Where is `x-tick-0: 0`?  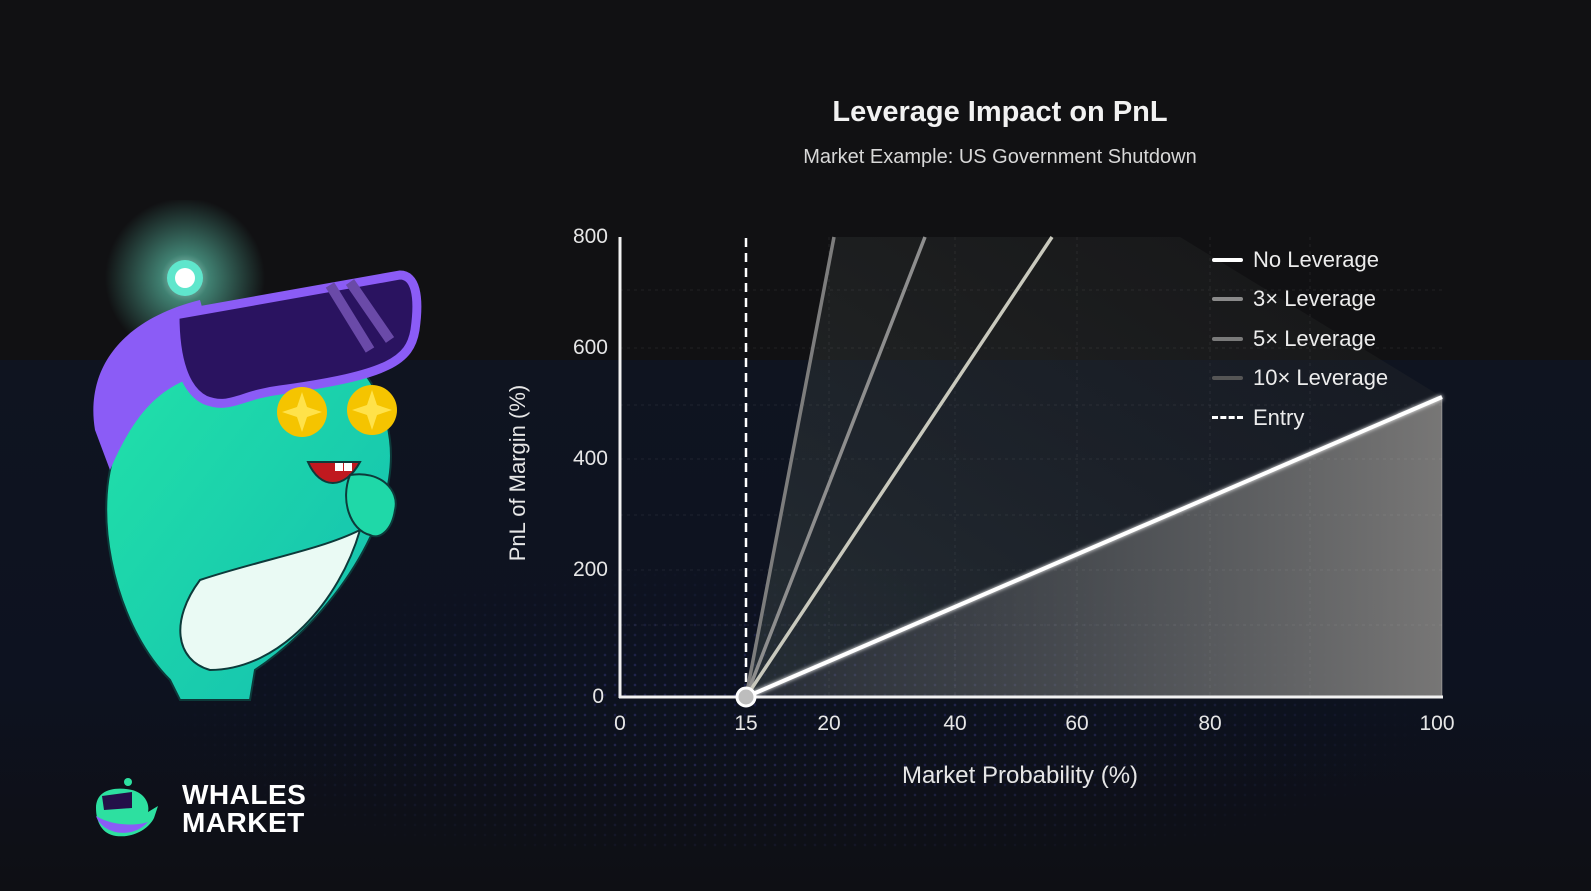 x-tick-0: 0 is located at coordinates (620, 723).